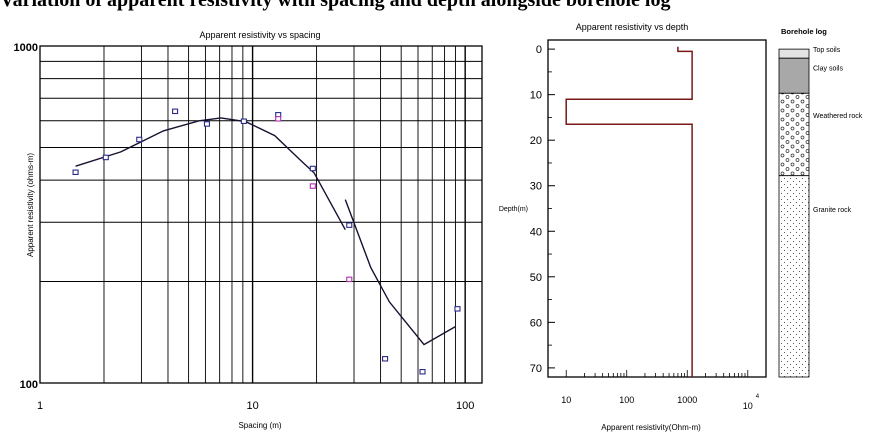  I want to click on spacing-y-tick-label: 1000, so click(26, 48).